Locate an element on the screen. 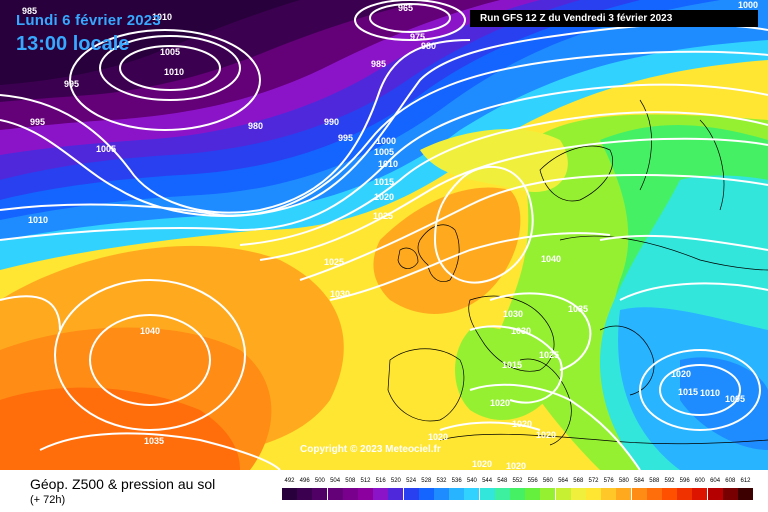  legend-title: Géop. Z500 & pression au sol is located at coordinates (123, 484).